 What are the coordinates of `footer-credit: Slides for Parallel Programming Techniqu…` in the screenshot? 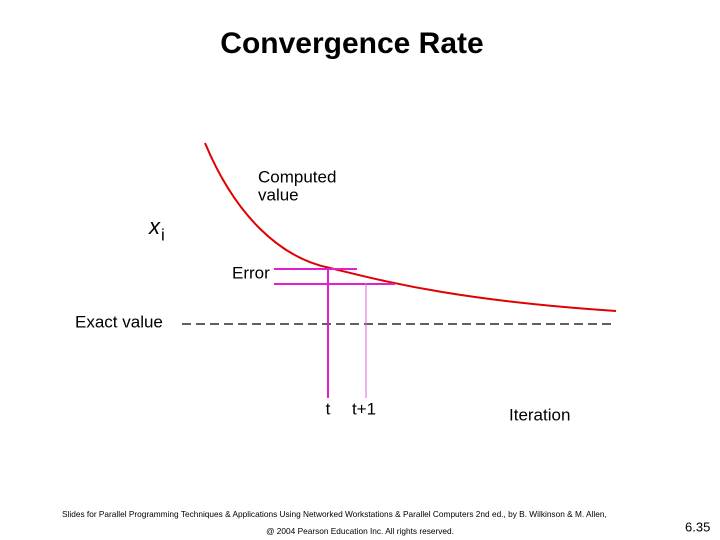 It's located at (334, 514).